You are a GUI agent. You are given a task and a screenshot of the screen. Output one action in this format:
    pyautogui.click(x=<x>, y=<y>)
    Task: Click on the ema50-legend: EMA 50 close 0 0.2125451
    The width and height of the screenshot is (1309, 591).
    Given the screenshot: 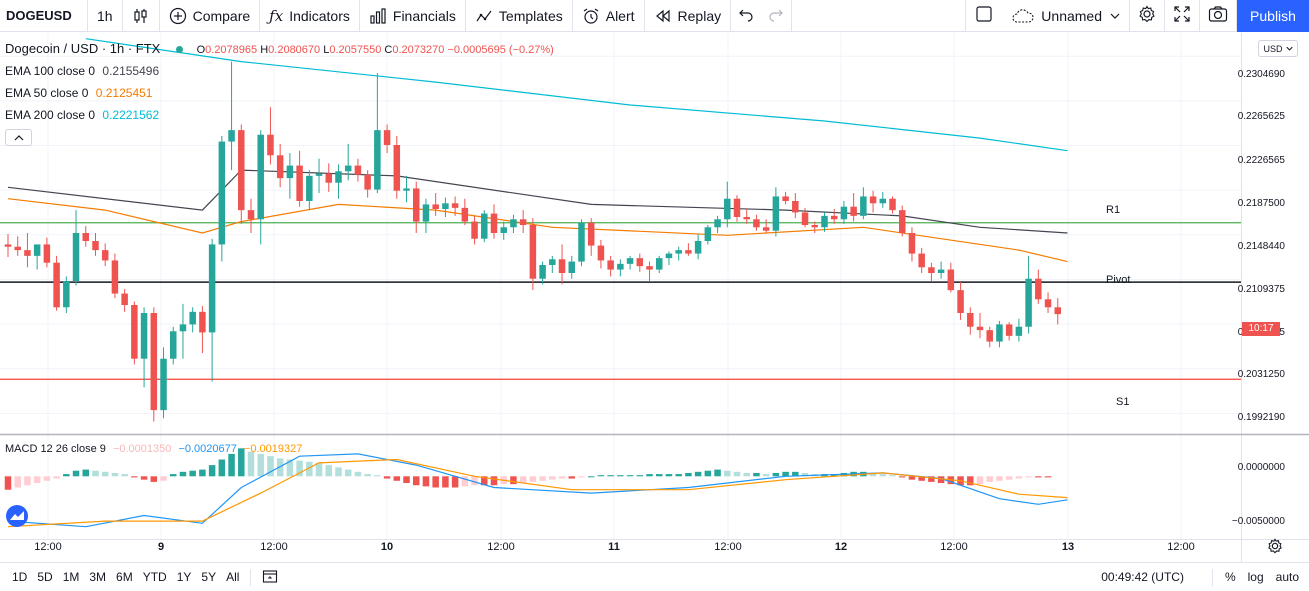 What is the action you would take?
    pyautogui.click(x=78, y=93)
    